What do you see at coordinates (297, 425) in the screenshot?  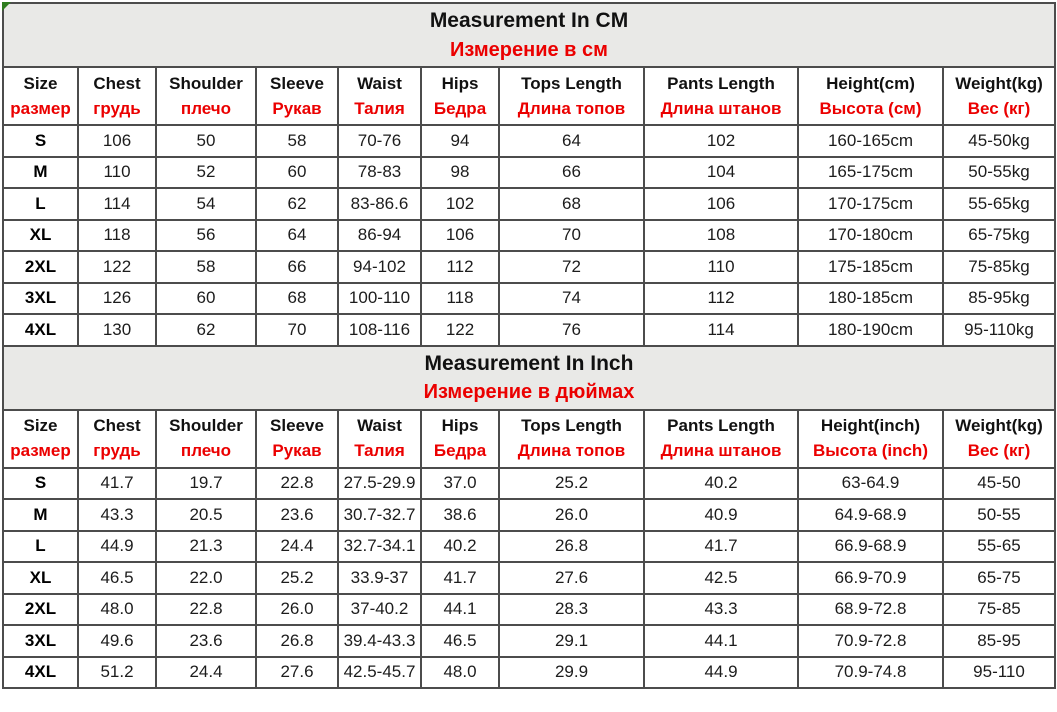 I see `column-header-en: Sleeve` at bounding box center [297, 425].